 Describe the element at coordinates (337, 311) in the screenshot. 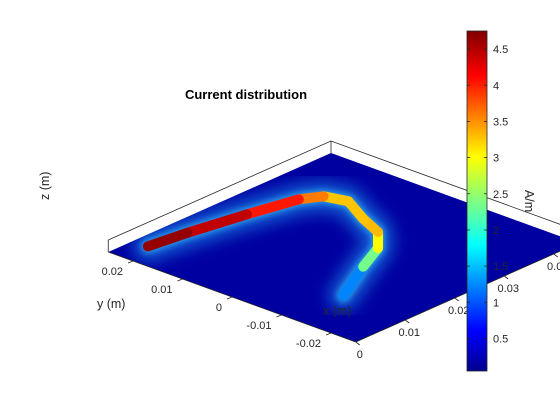

I see `x-axis-label: x (m)` at that location.